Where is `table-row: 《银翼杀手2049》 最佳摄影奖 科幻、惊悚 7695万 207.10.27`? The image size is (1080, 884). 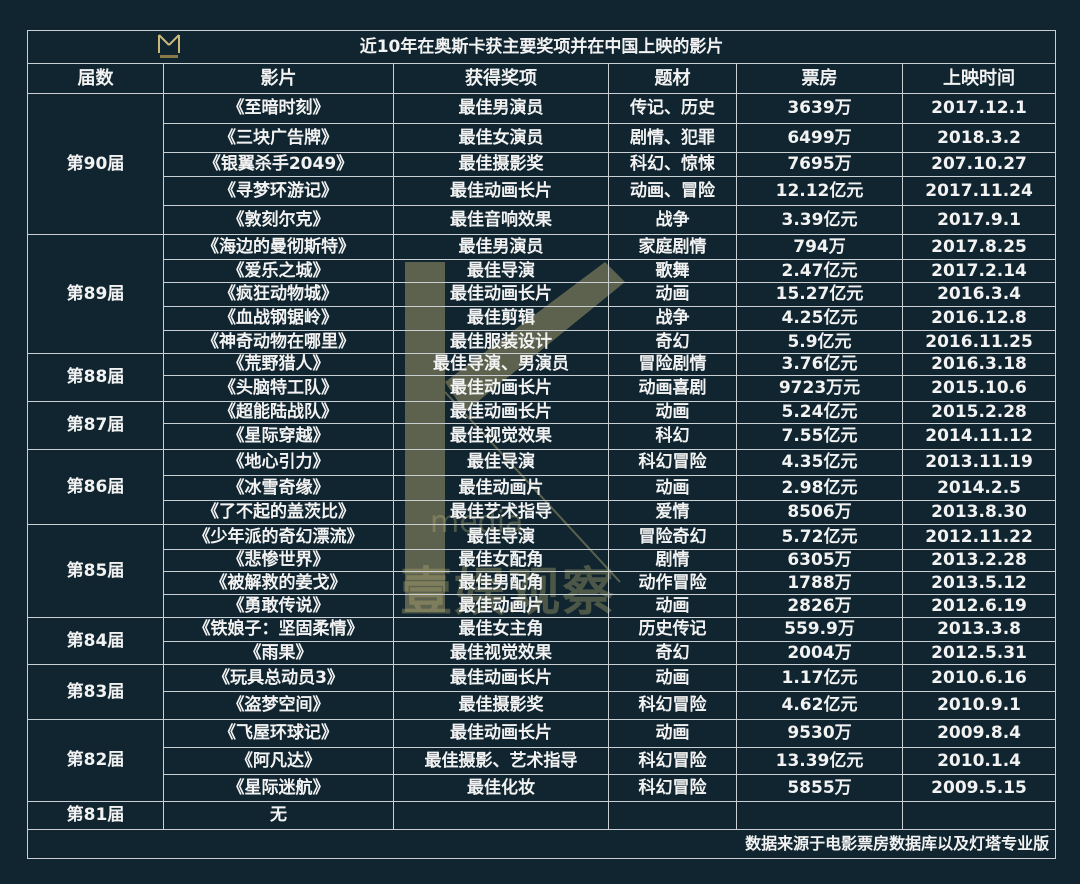
table-row: 《银翼杀手2049》 最佳摄影奖 科幻、惊悚 7695万 207.10.27 is located at coordinates (542, 164).